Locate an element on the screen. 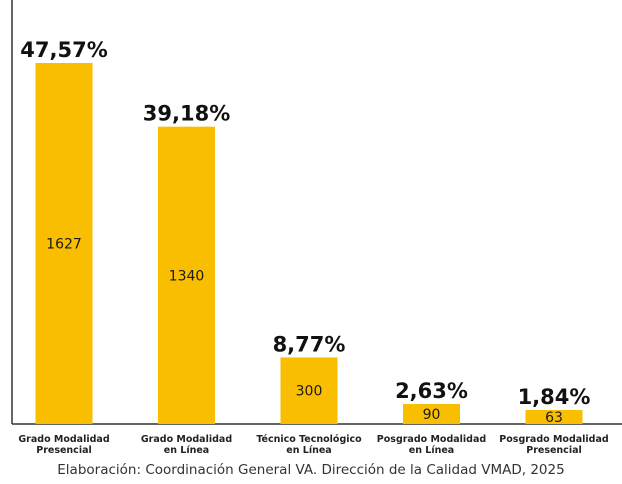 The image size is (622, 484). value-label: 1340 is located at coordinates (187, 276).